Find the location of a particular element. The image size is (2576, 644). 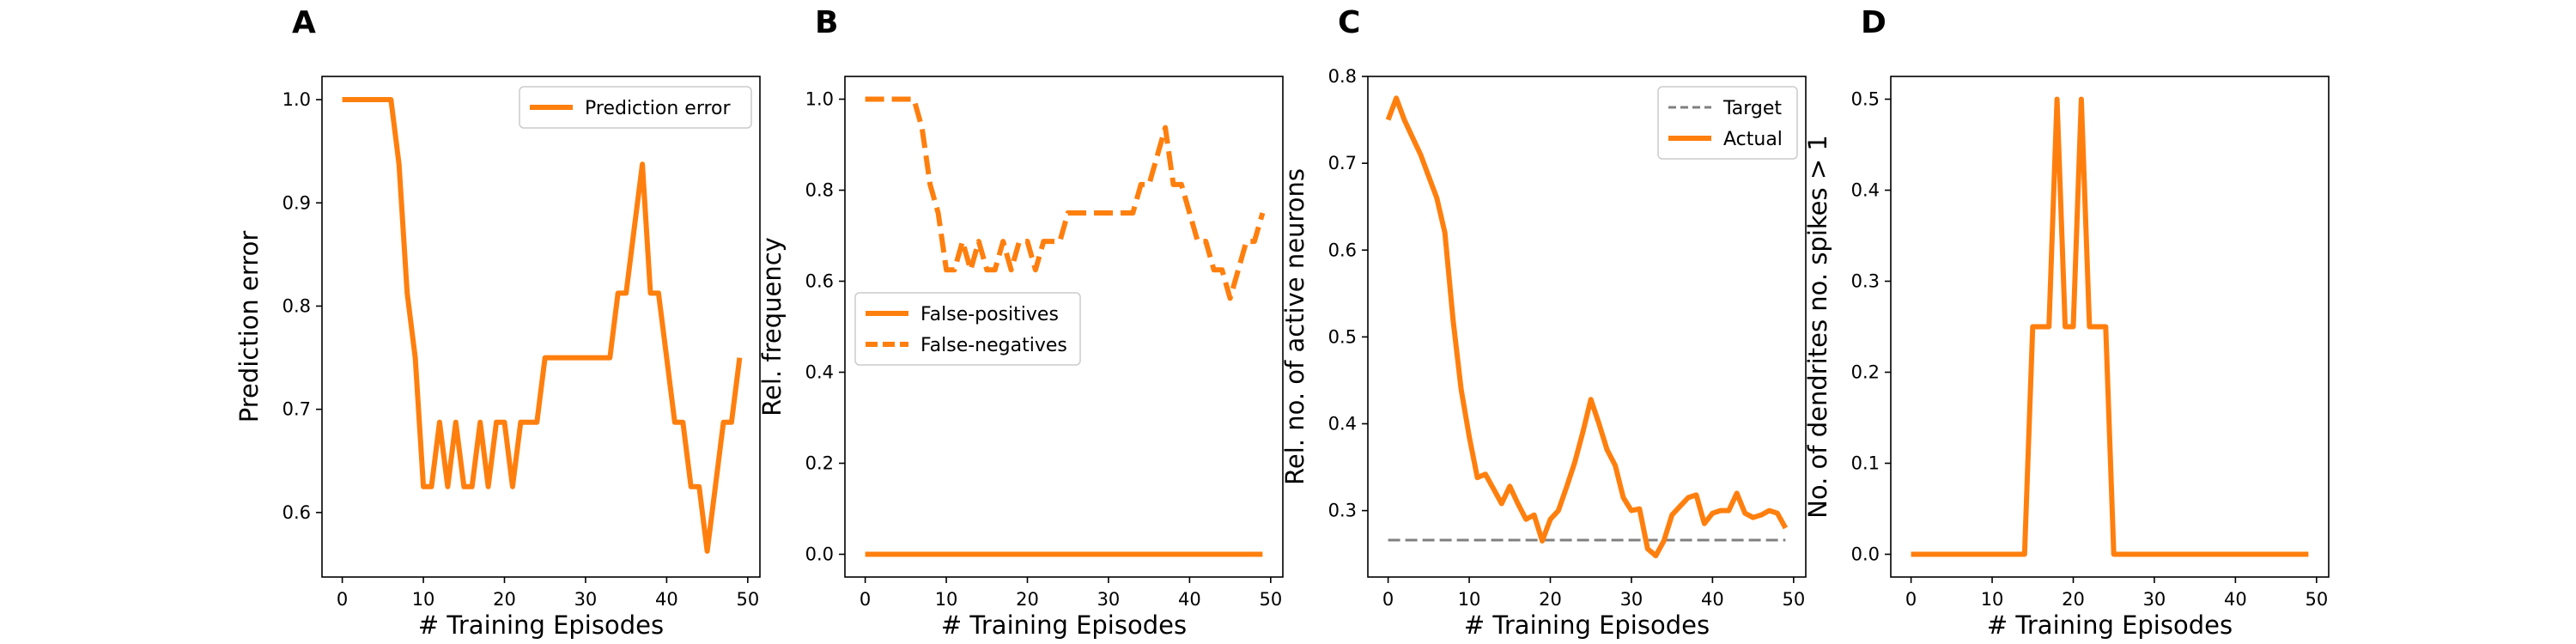

legend-label: Prediction error is located at coordinates (658, 109).